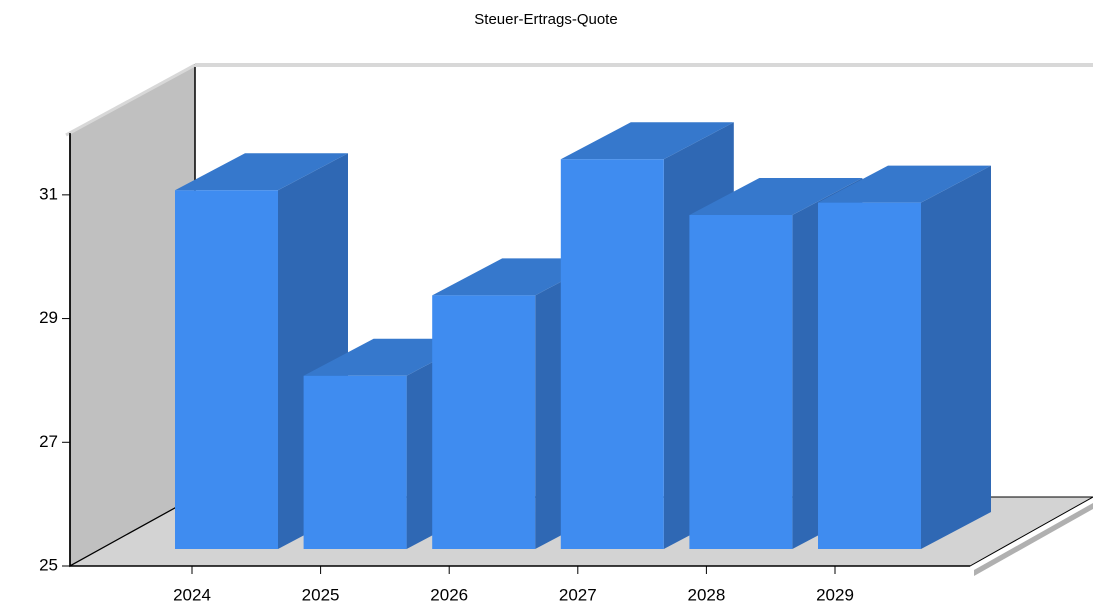 This screenshot has height=609, width=1093. Describe the element at coordinates (835, 594) in the screenshot. I see `x-tick-label: 2029` at that location.